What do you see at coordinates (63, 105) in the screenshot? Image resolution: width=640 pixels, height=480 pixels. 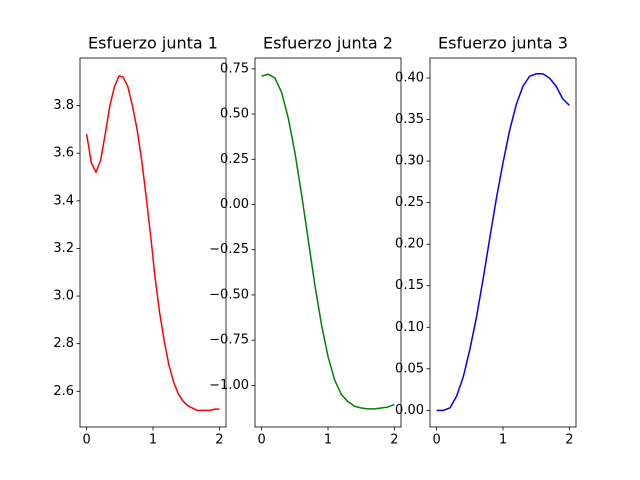 I see `y-tick-label: 3.8` at bounding box center [63, 105].